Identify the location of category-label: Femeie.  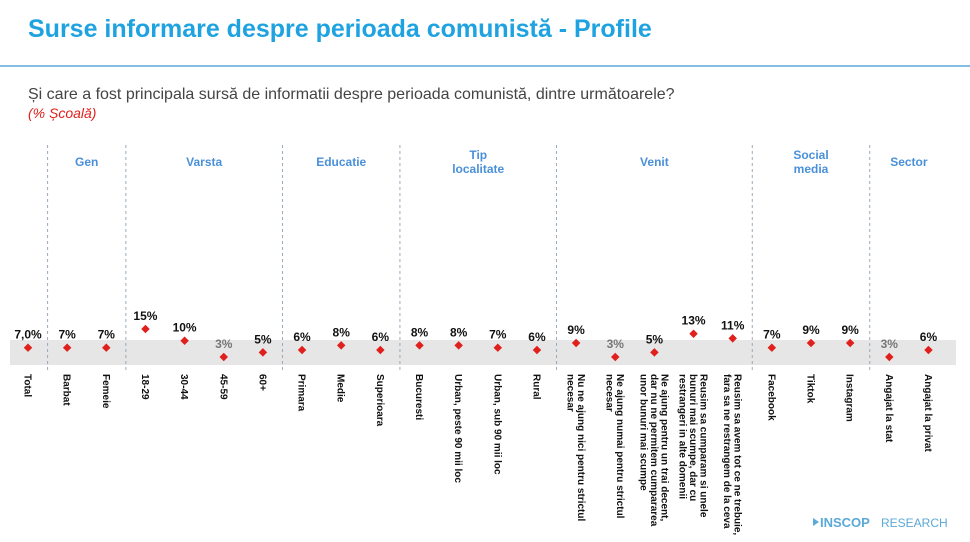
(105, 391).